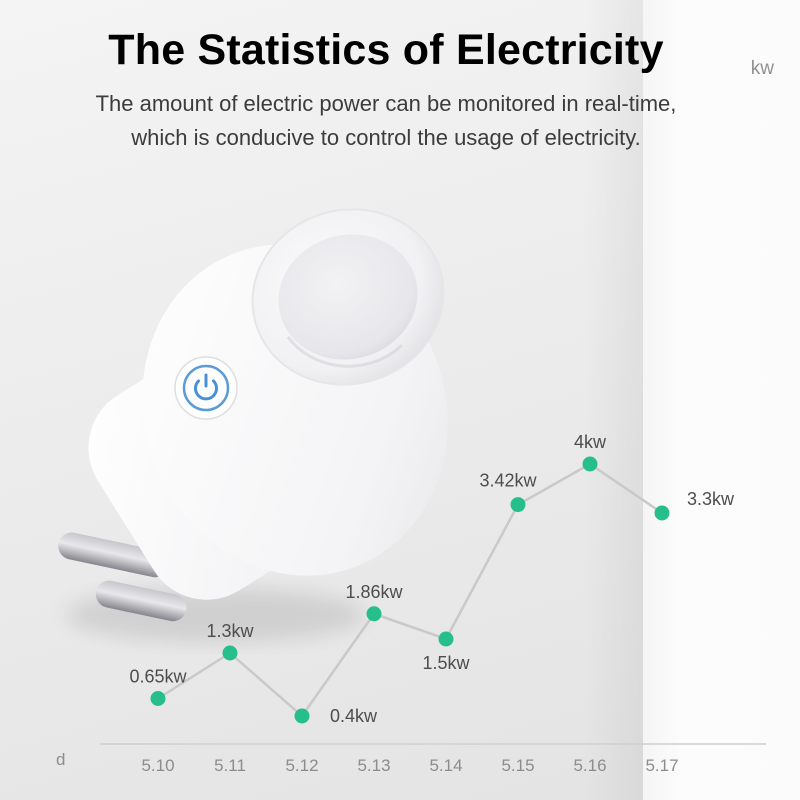  Describe the element at coordinates (446, 663) in the screenshot. I see `chart-point-label: 1.5kw` at that location.